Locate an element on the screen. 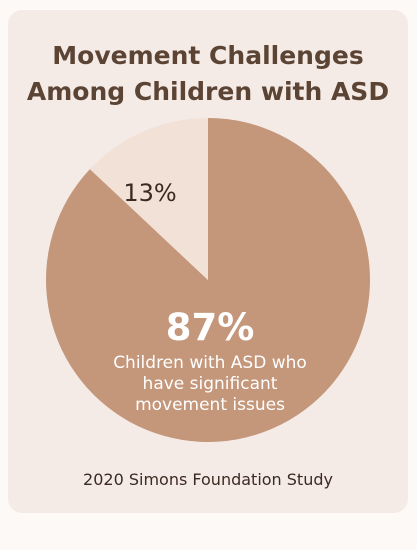 This screenshot has height=550, width=417. slice-label-13: 13% is located at coordinates (149, 193).